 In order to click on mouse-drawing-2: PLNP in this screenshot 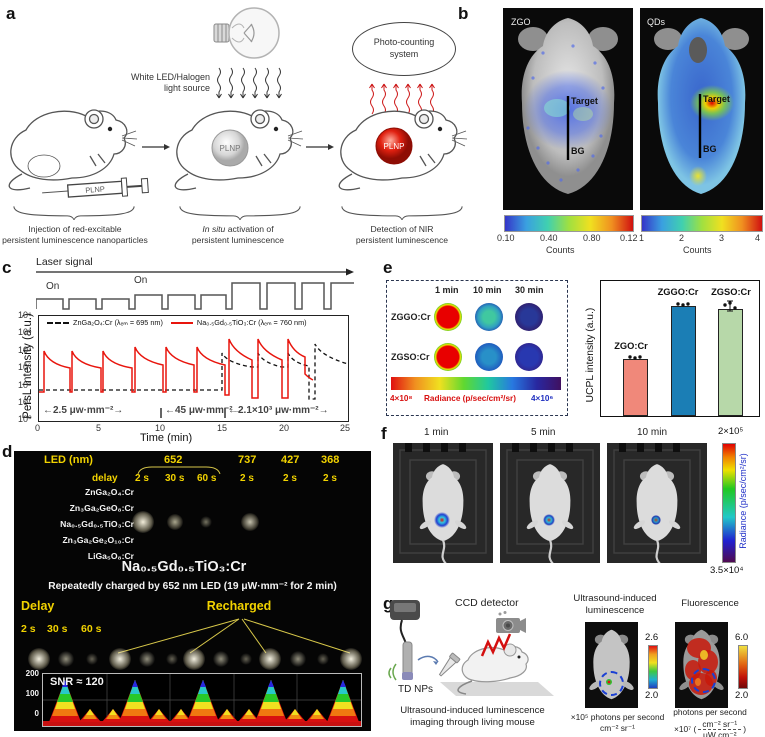, I will do `click(239, 150)`.